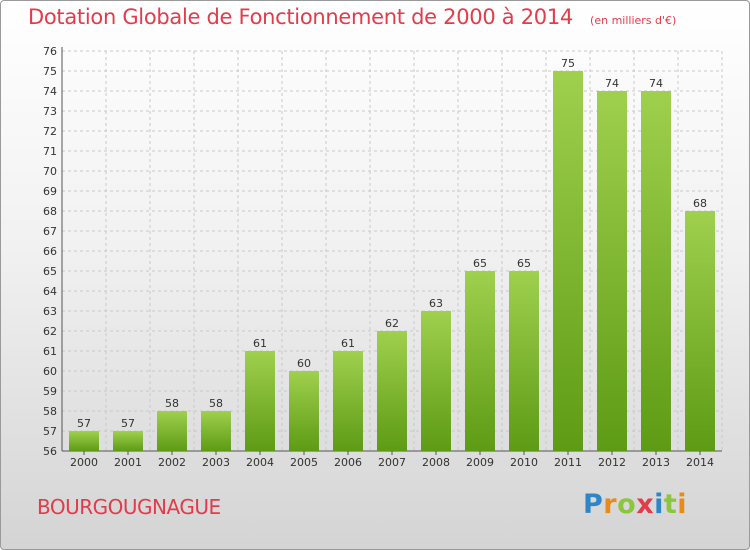 This screenshot has width=750, height=550. What do you see at coordinates (436, 462) in the screenshot?
I see `x-tick-label: 2008` at bounding box center [436, 462].